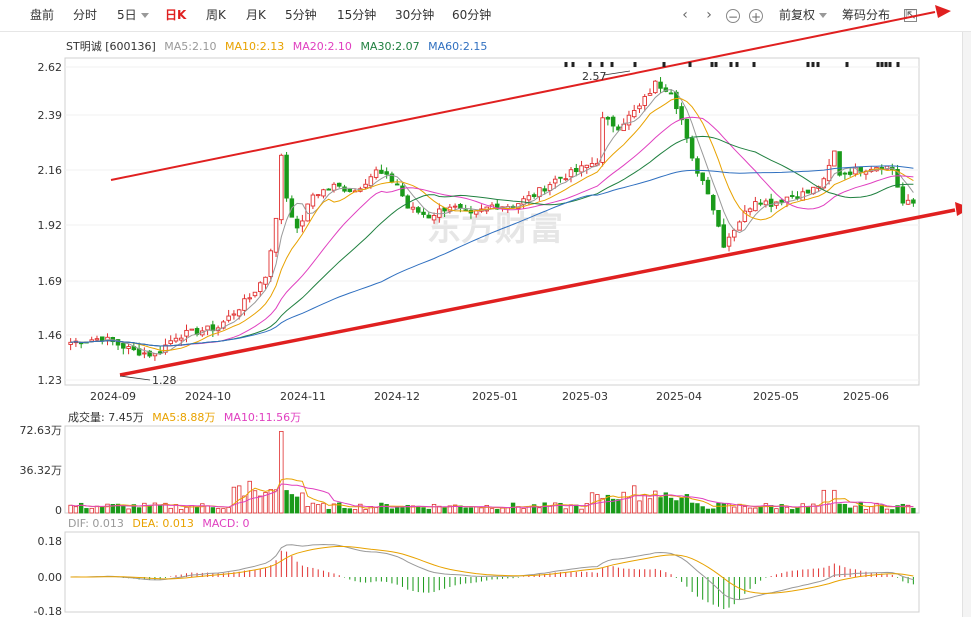 The height and width of the screenshot is (617, 971). Describe the element at coordinates (866, 15) in the screenshot. I see `chip-distribution-button: 筹码分布` at that location.